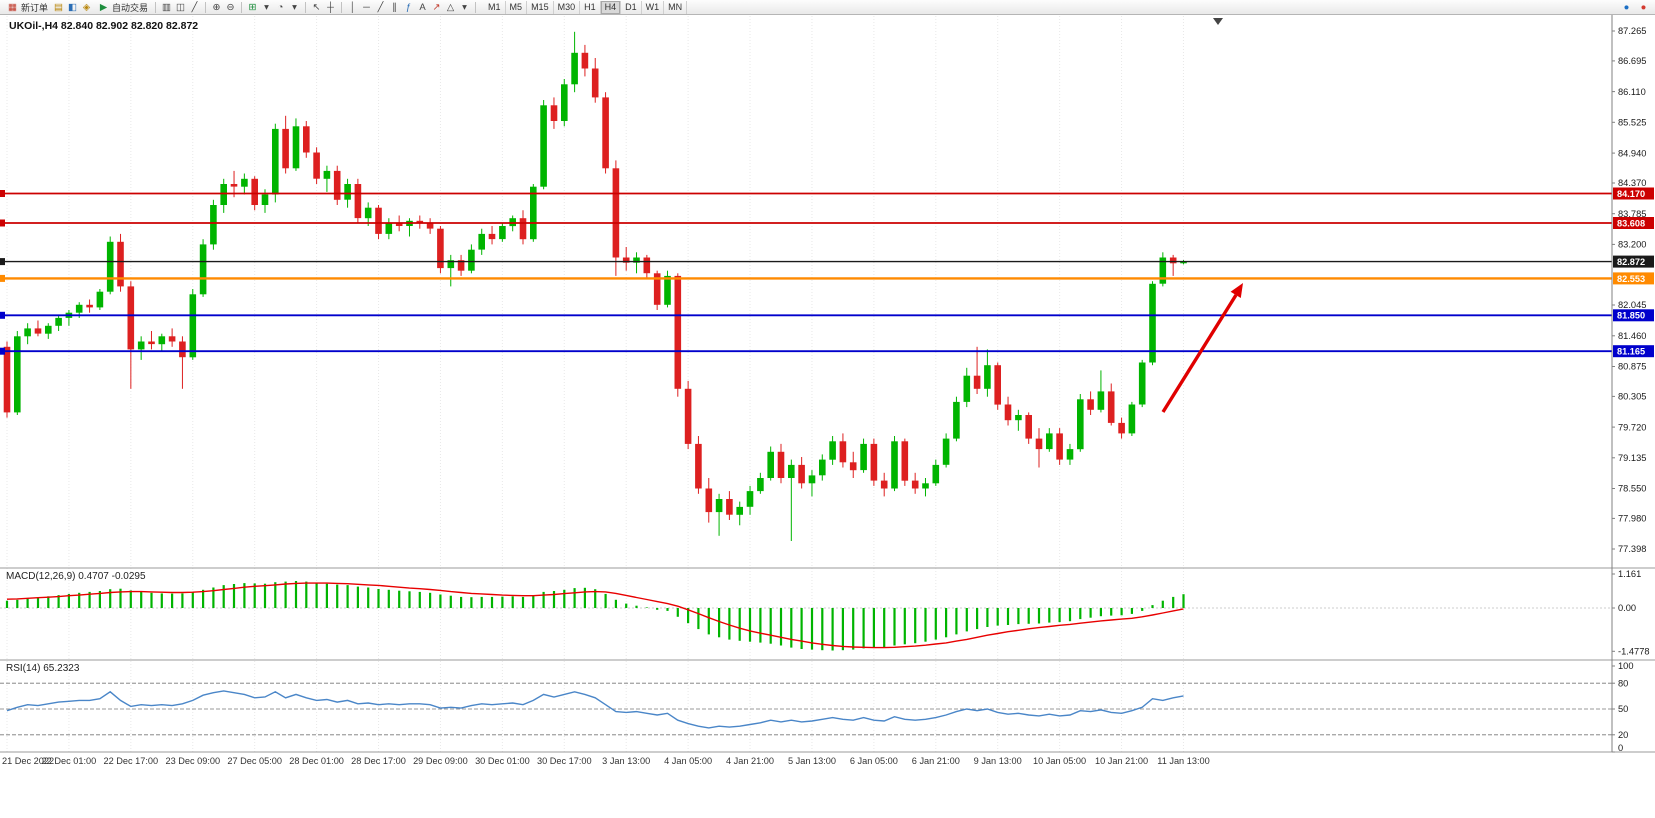 This screenshot has height=818, width=1655. I want to click on macd-scale-label: 0.00, so click(1627, 608).